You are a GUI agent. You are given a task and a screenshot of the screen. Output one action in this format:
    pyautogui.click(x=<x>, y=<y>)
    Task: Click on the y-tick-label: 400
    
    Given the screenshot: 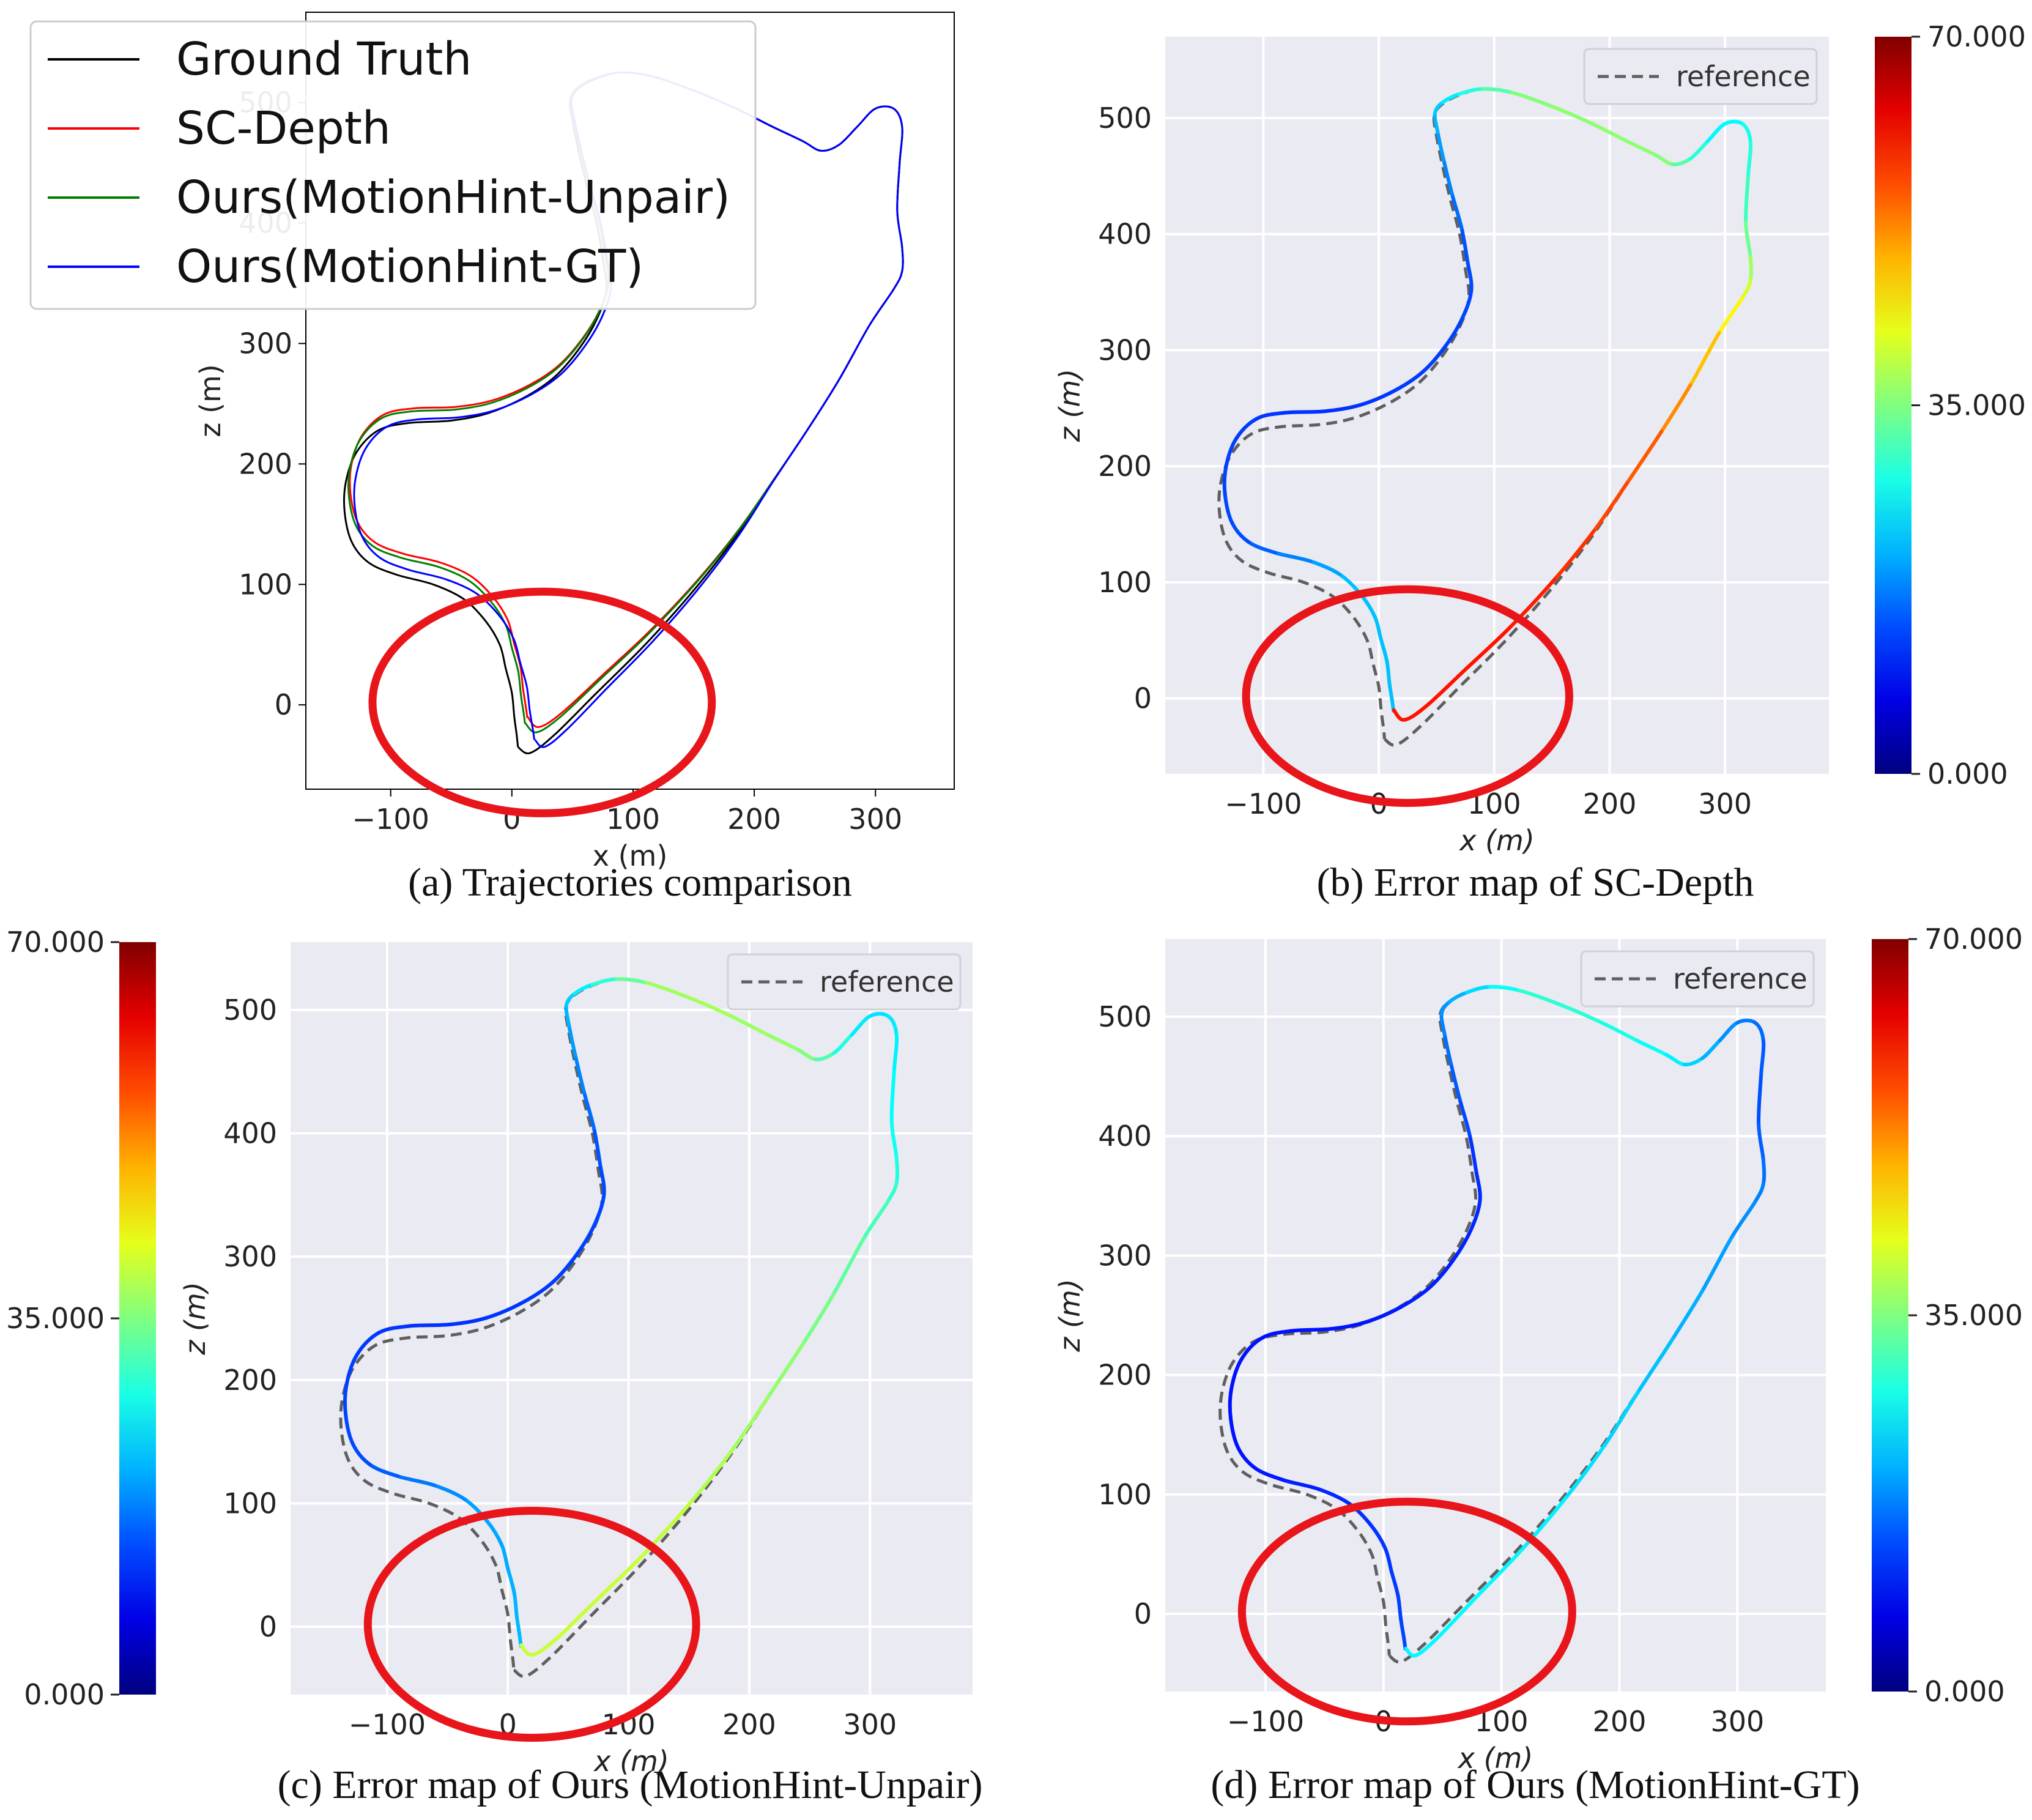 What is the action you would take?
    pyautogui.click(x=1125, y=1136)
    